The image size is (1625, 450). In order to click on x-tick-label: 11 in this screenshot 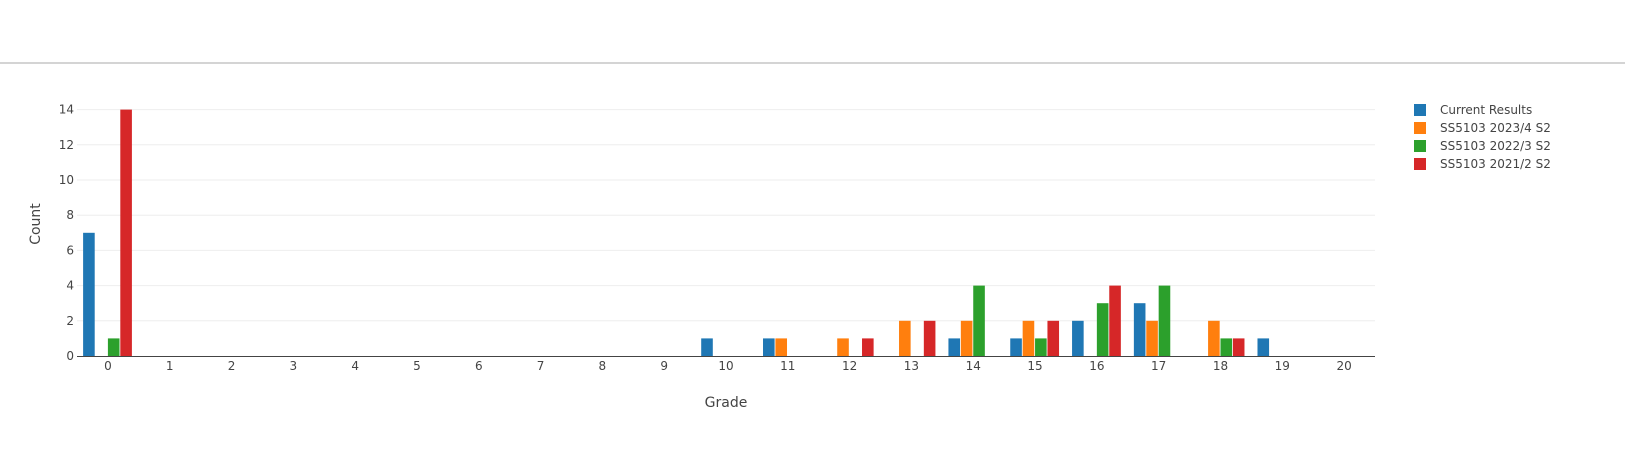, I will do `click(787, 366)`.